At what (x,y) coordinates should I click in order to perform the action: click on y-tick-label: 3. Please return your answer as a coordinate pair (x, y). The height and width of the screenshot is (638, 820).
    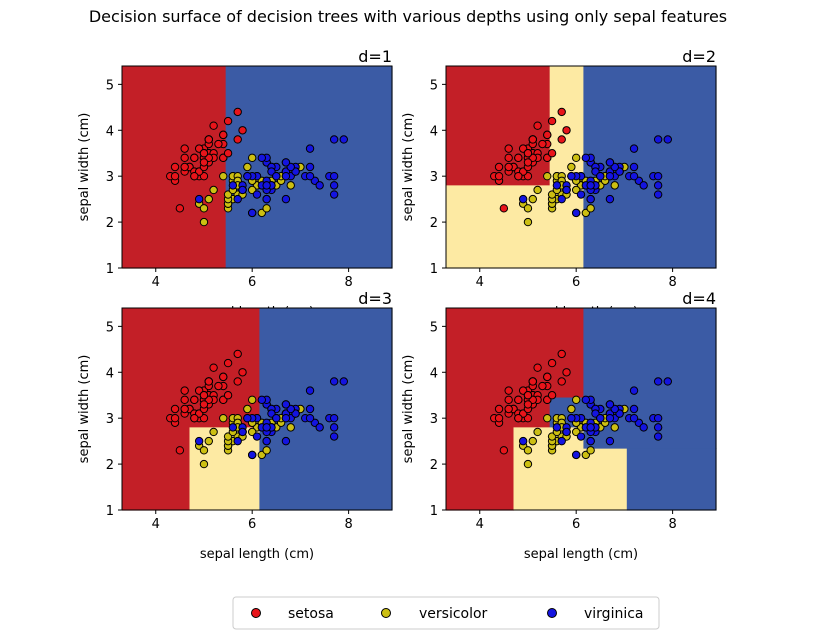
    Looking at the image, I should click on (110, 177).